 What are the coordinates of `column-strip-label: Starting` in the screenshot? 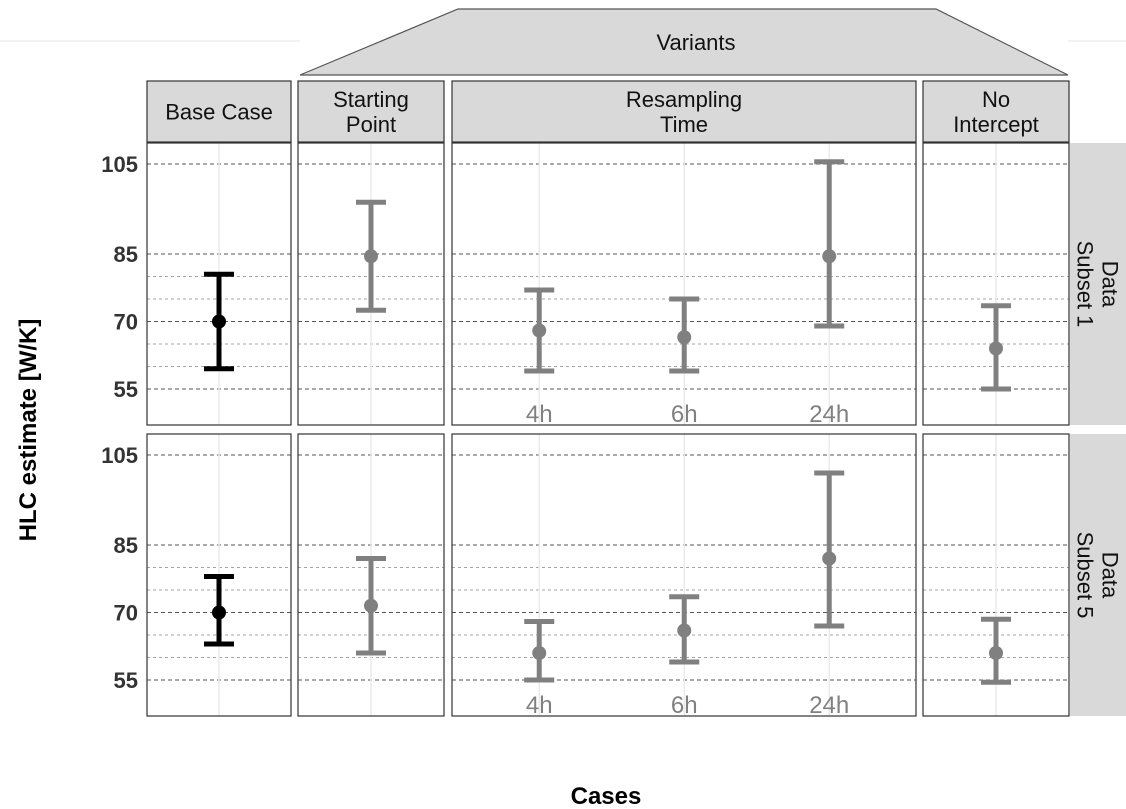 It's located at (371, 99).